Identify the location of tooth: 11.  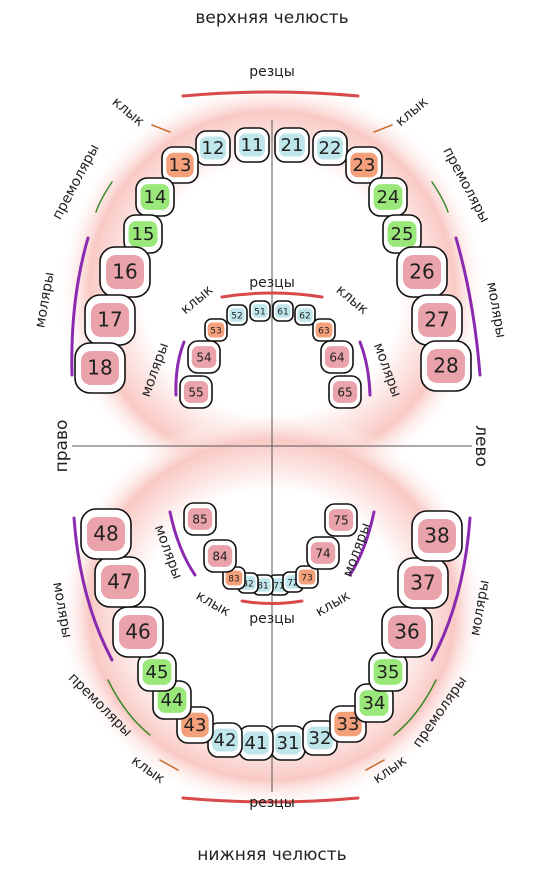
(252, 145).